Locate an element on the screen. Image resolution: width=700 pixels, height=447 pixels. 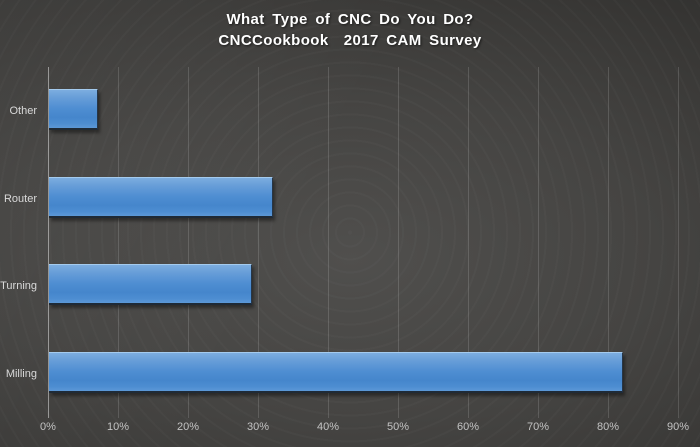
x-tick-label: 90% is located at coordinates (678, 427).